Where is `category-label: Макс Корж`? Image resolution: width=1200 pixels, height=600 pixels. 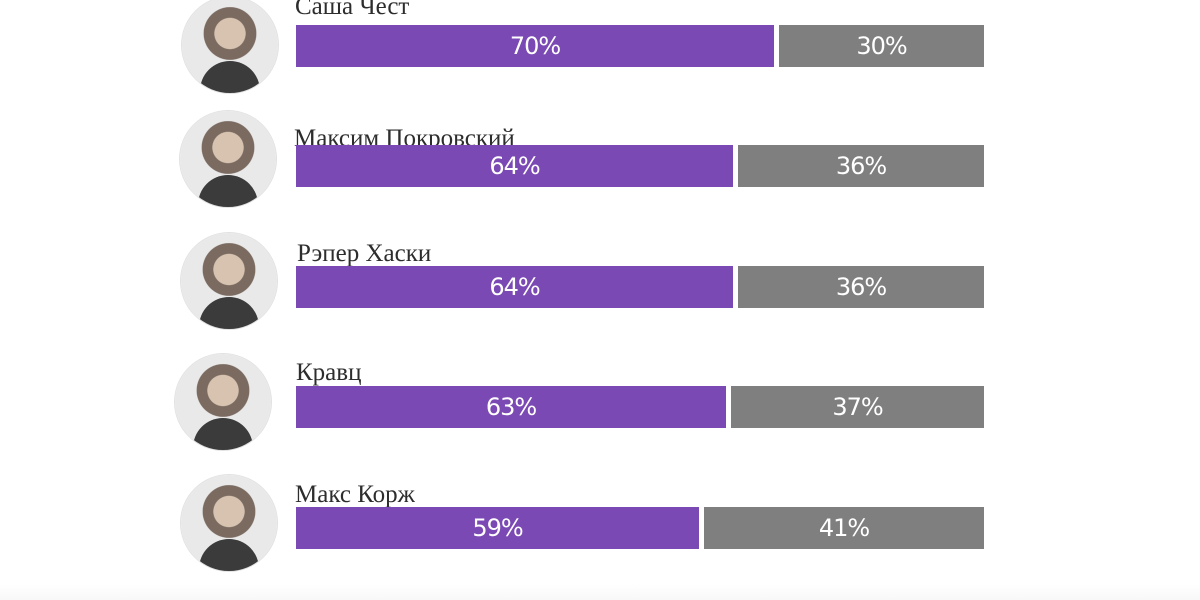 category-label: Макс Корж is located at coordinates (355, 494).